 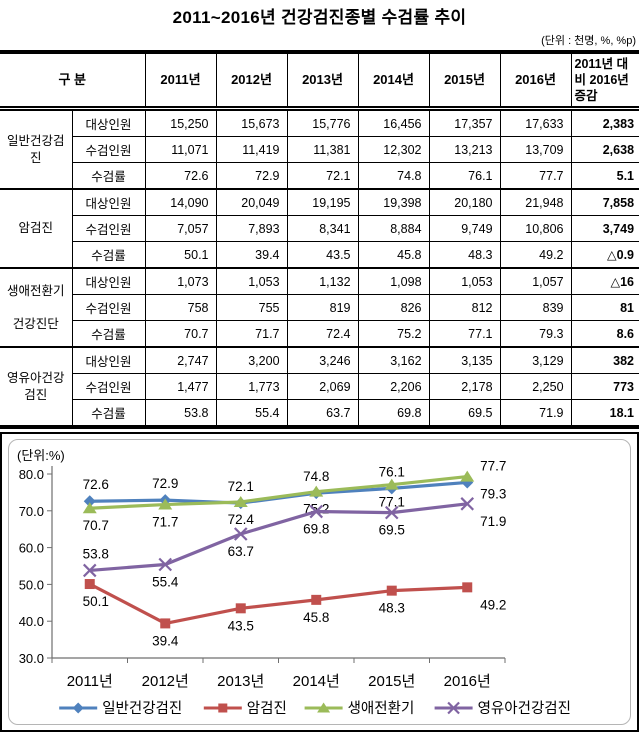 I want to click on change-cell: 2,638, so click(x=604, y=149).